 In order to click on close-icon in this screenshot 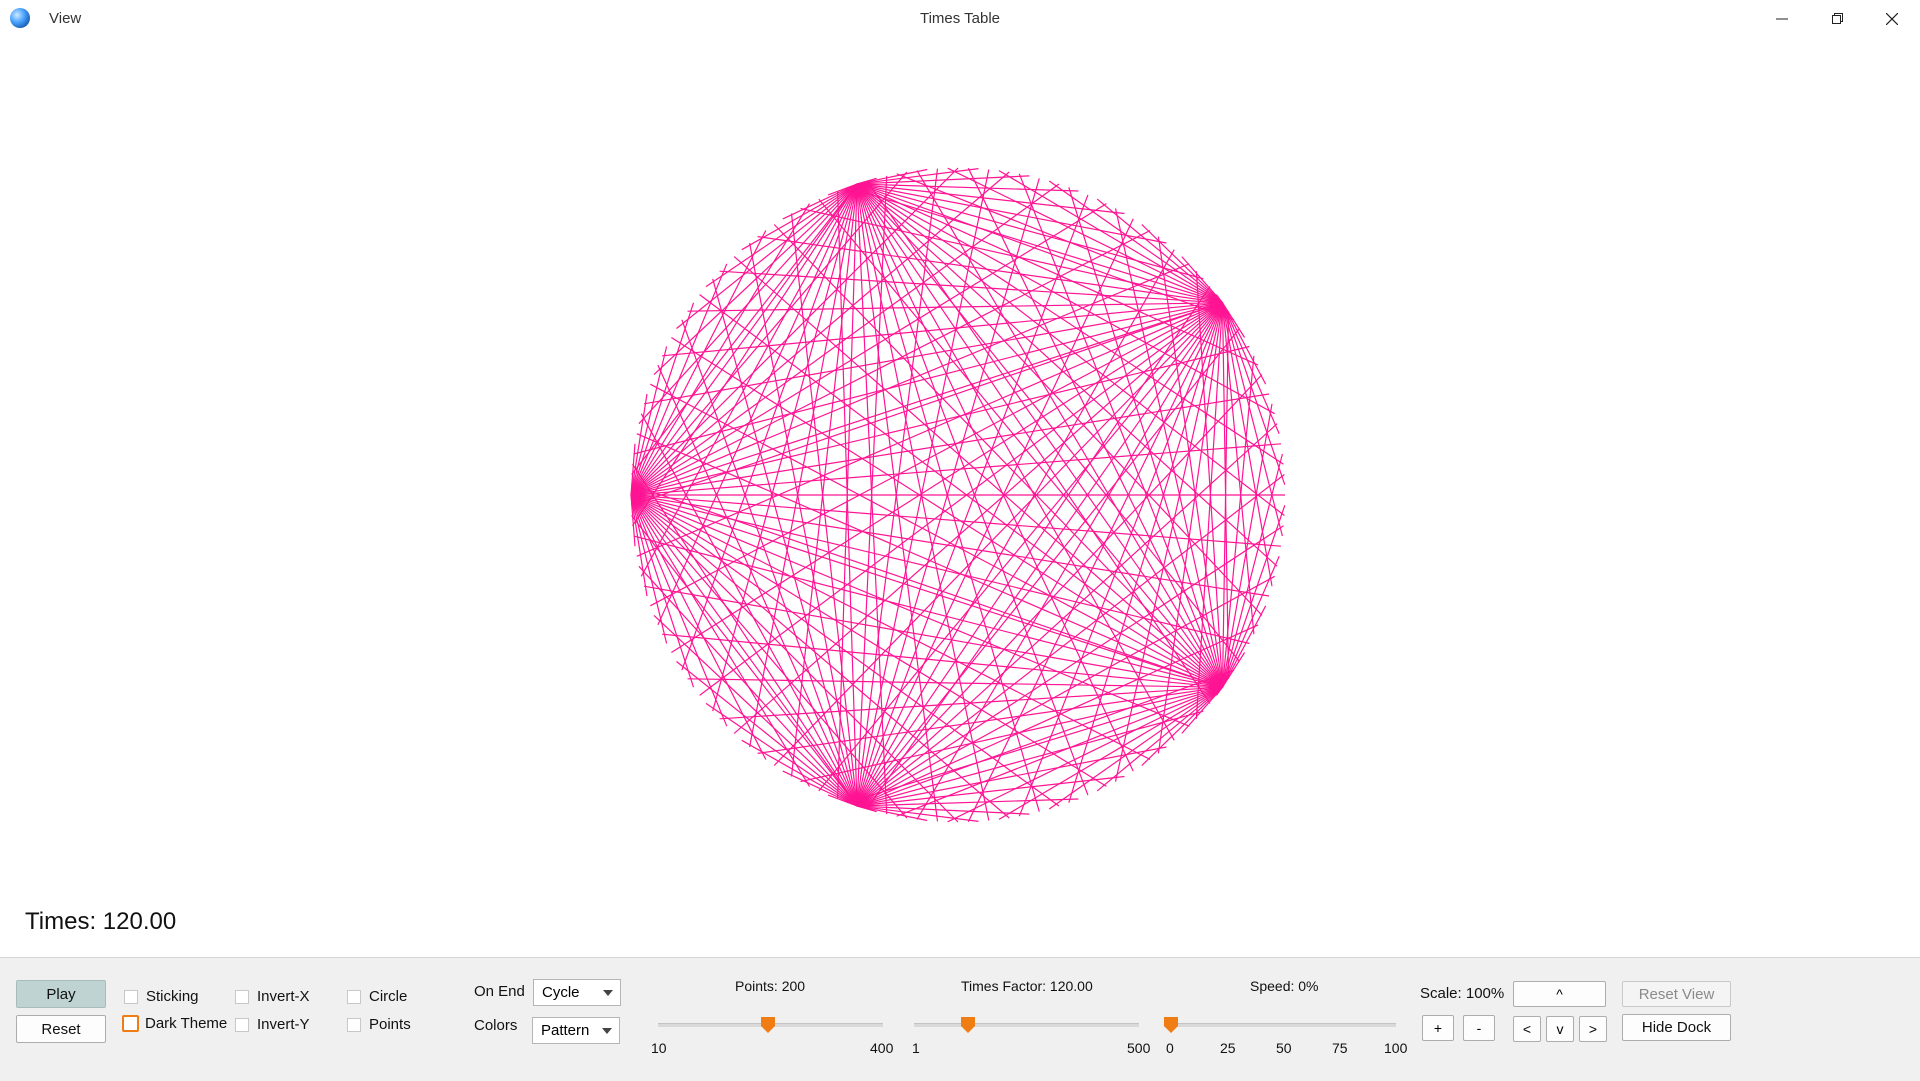, I will do `click(1892, 18)`.